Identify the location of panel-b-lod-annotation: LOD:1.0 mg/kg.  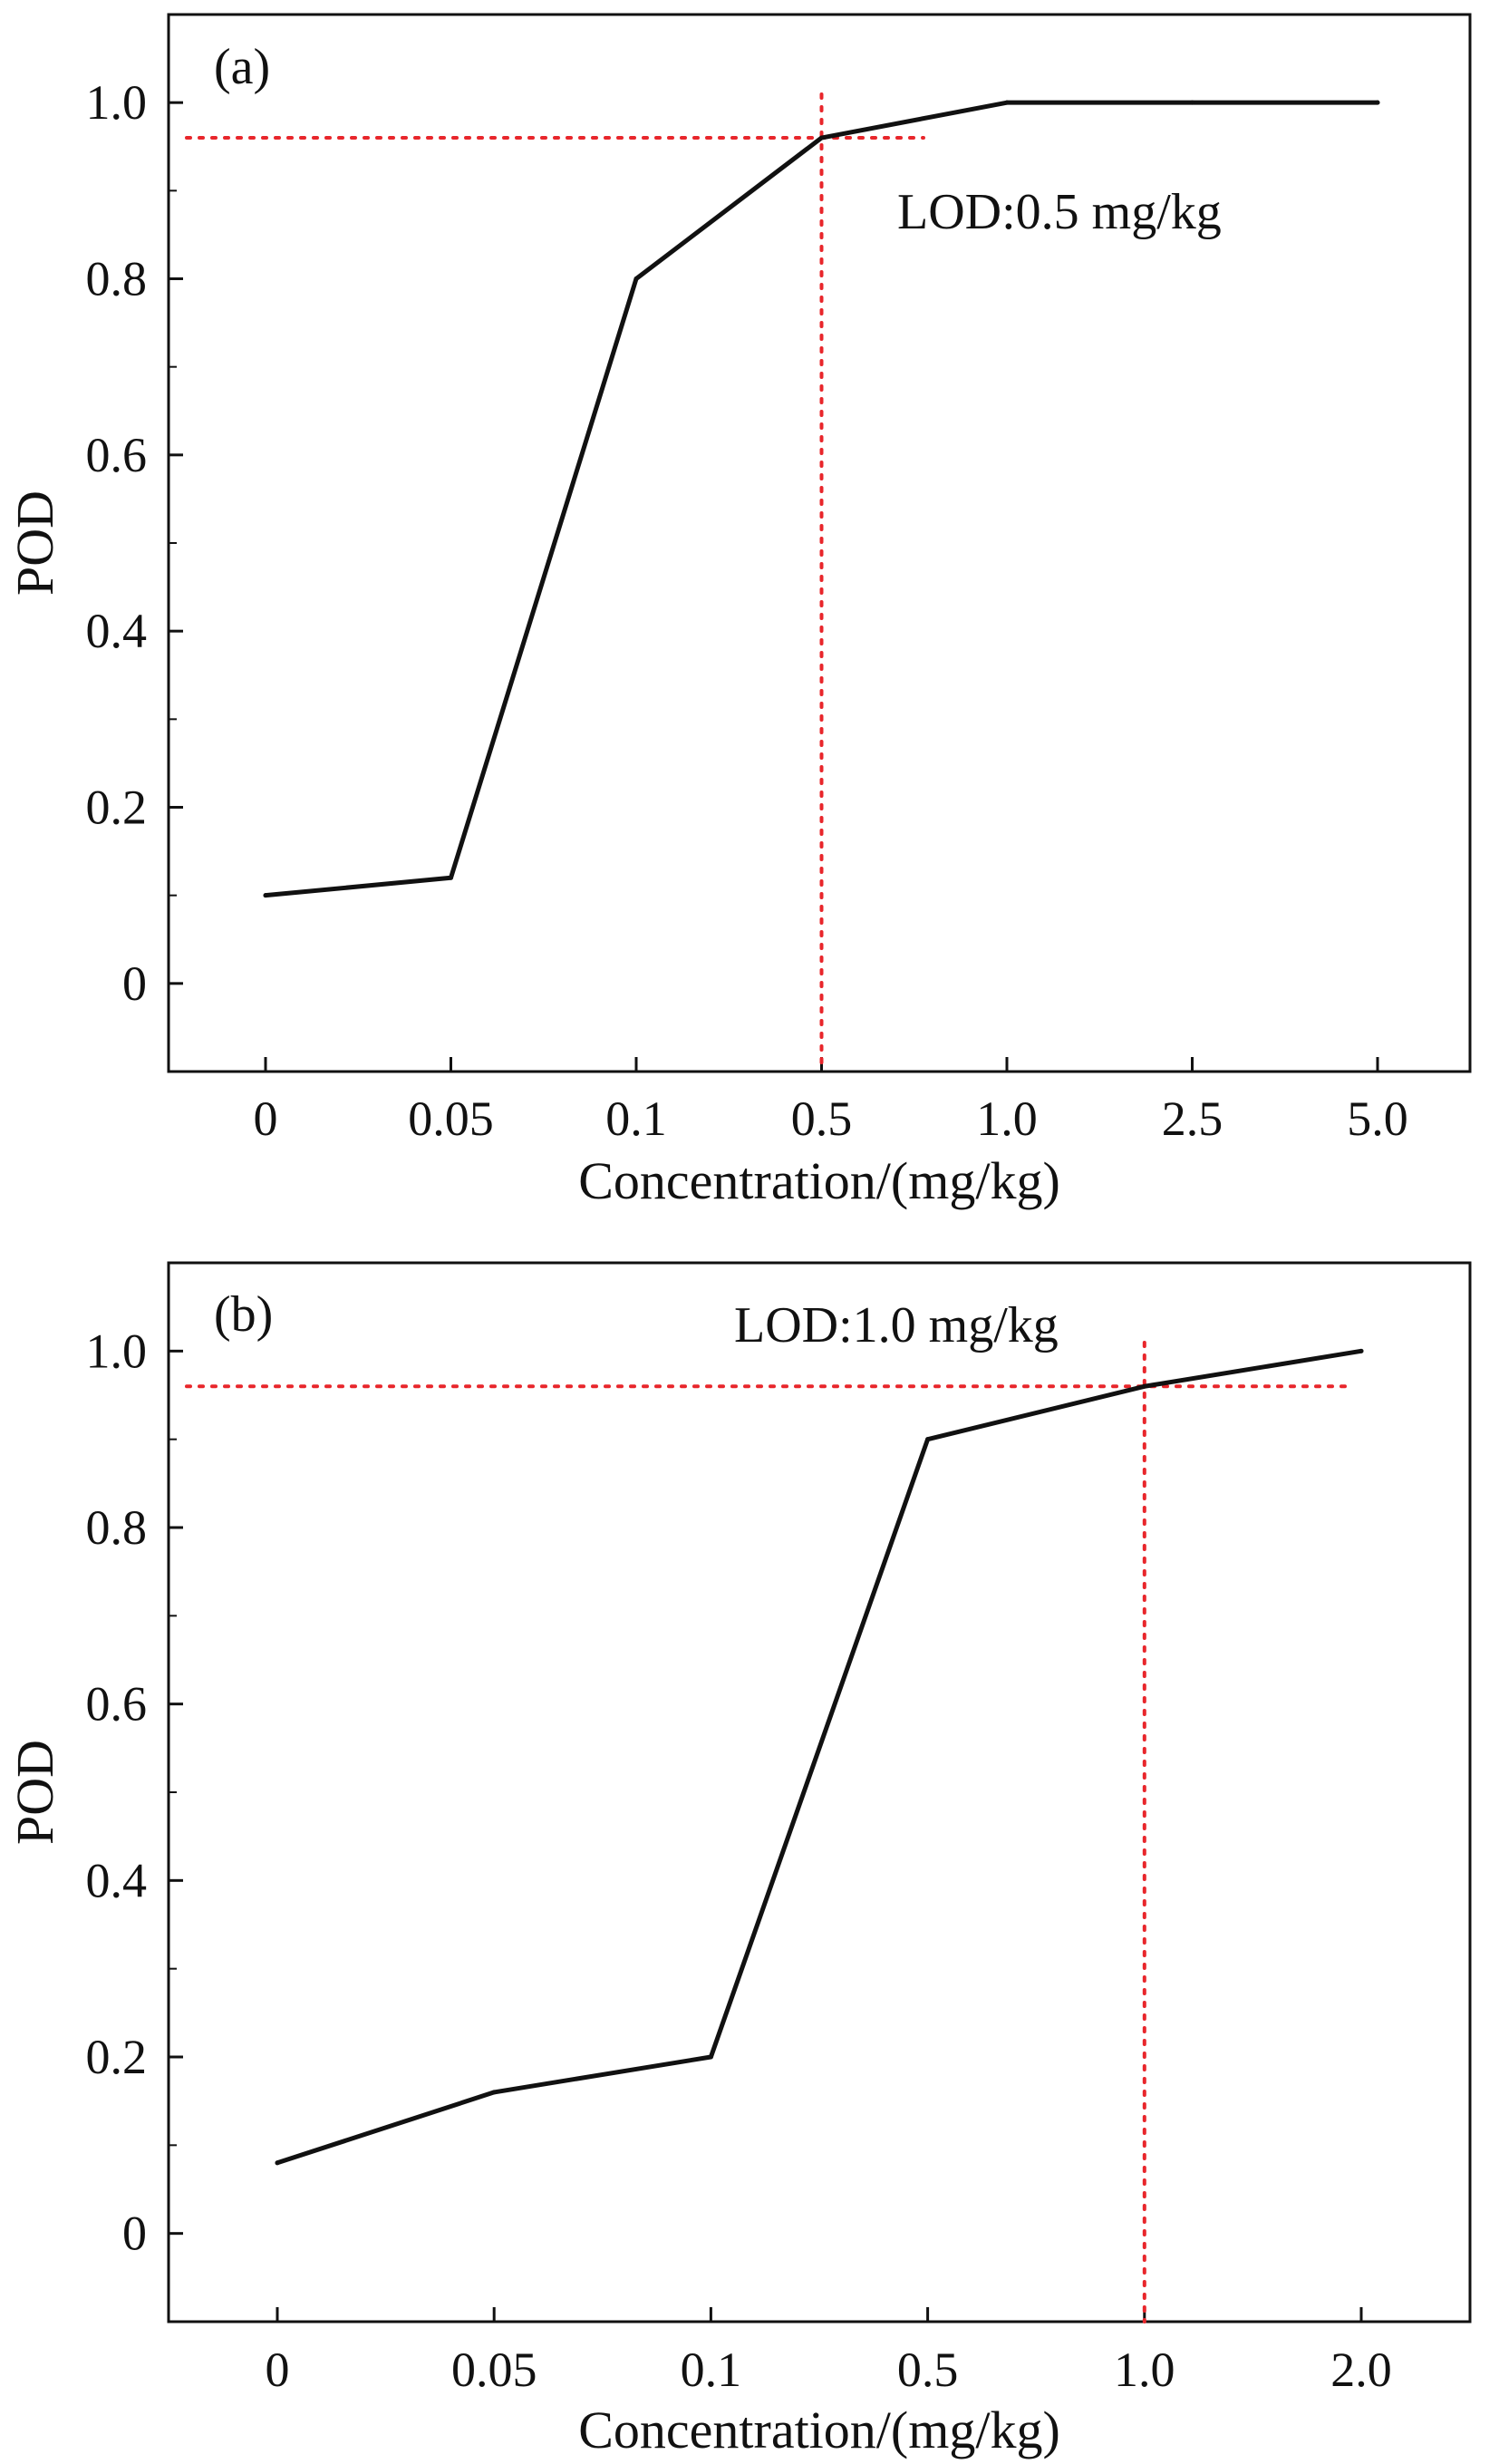
(896, 1325).